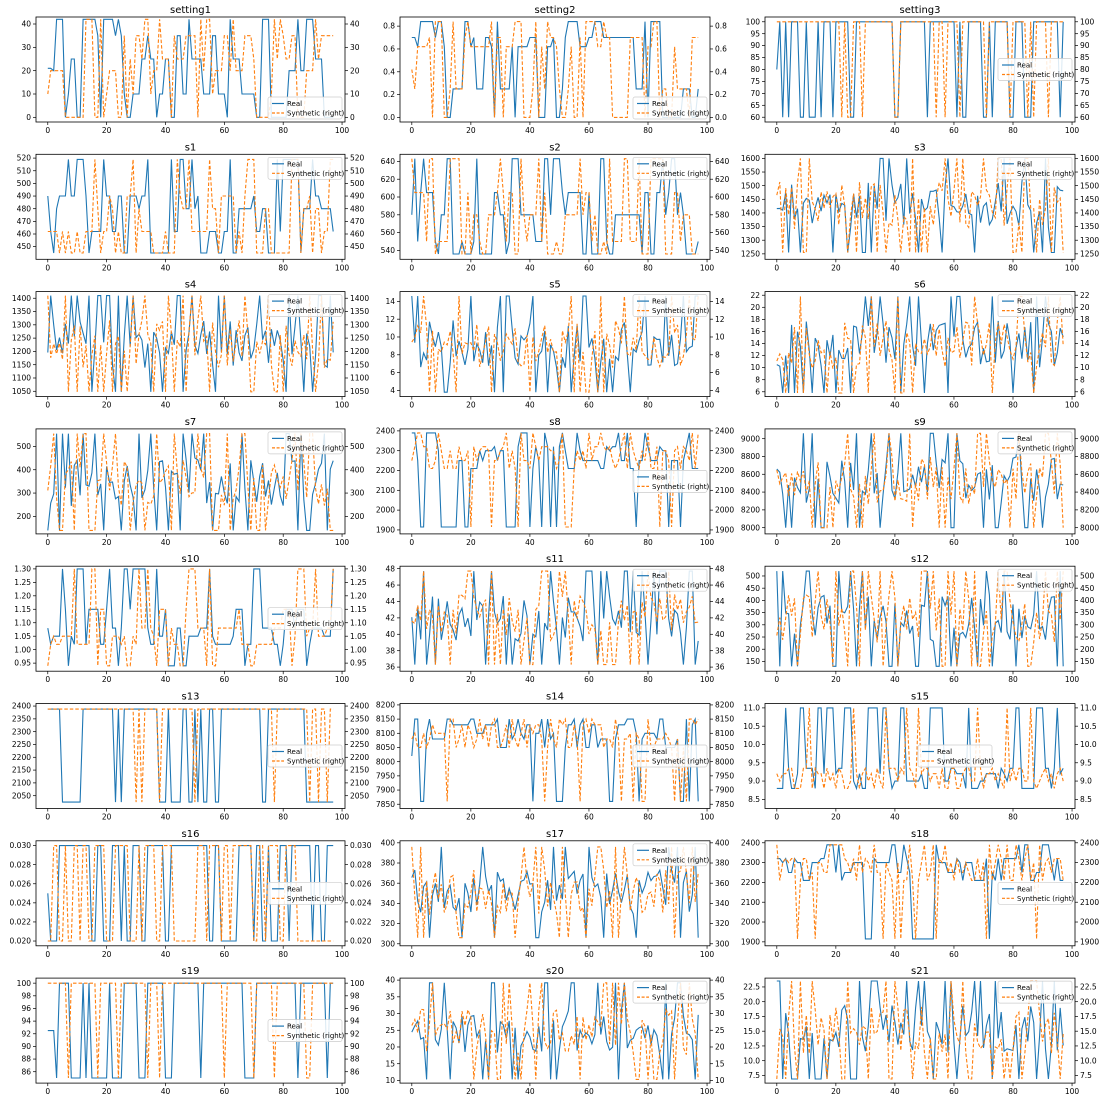 Image resolution: width=1100 pixels, height=1100 pixels. What do you see at coordinates (21, 795) in the screenshot?
I see `y-tick-label: 2050` at bounding box center [21, 795].